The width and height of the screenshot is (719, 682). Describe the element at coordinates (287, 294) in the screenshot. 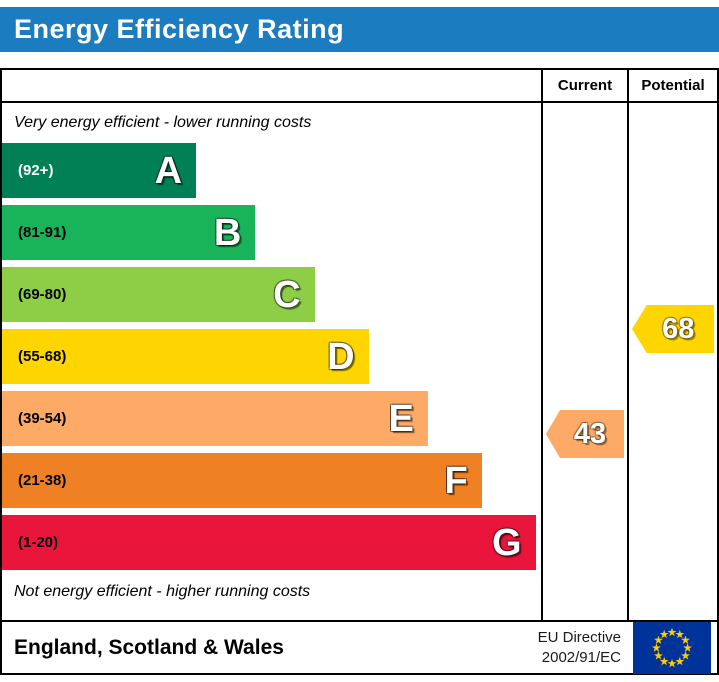

I see `band-letter: C` at that location.